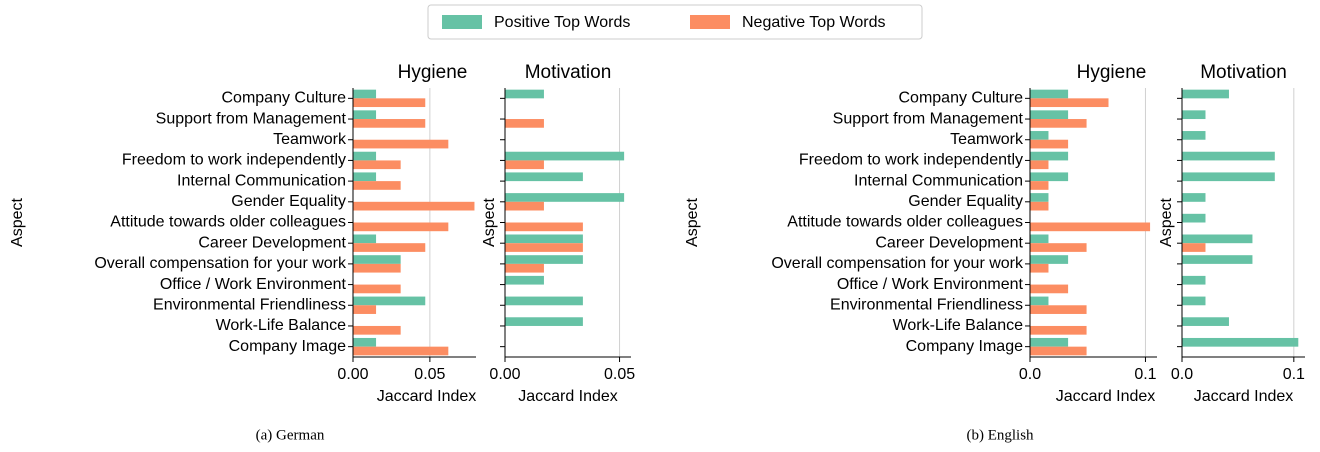  Describe the element at coordinates (290, 435) in the screenshot. I see `caption: (a) German` at that location.